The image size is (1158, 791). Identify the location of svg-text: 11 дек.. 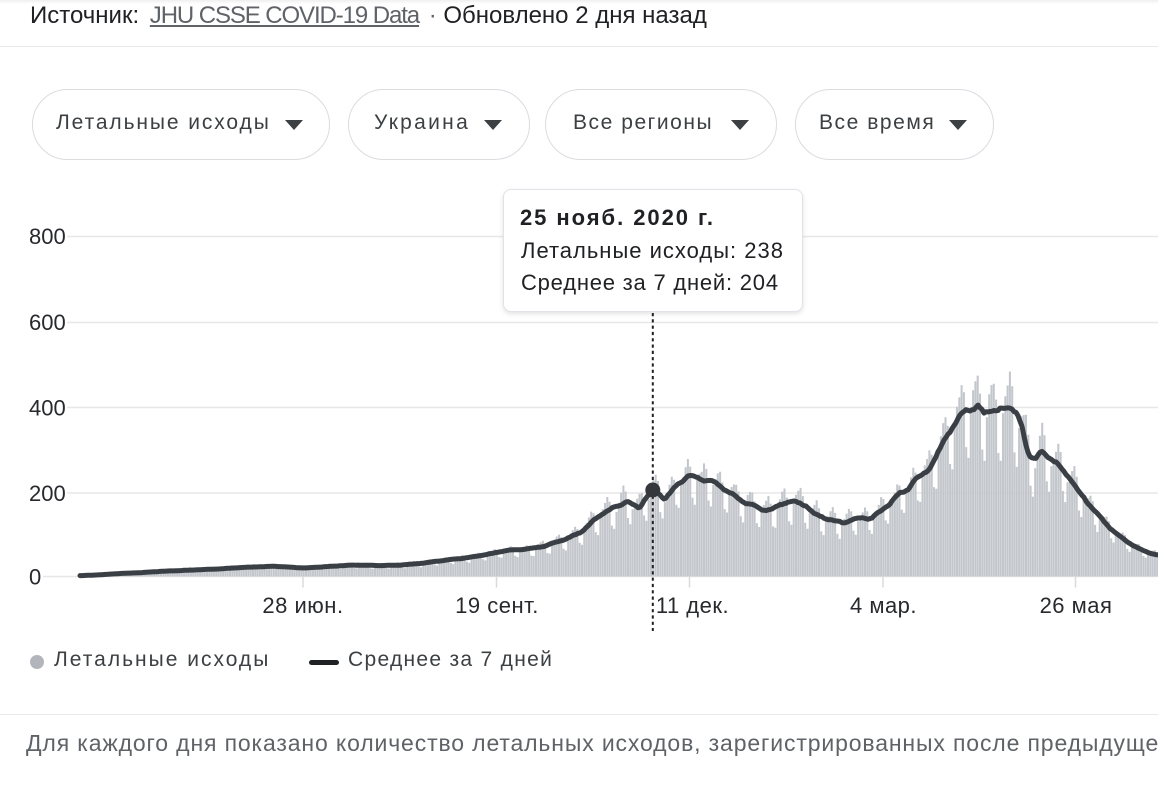
(692, 605).